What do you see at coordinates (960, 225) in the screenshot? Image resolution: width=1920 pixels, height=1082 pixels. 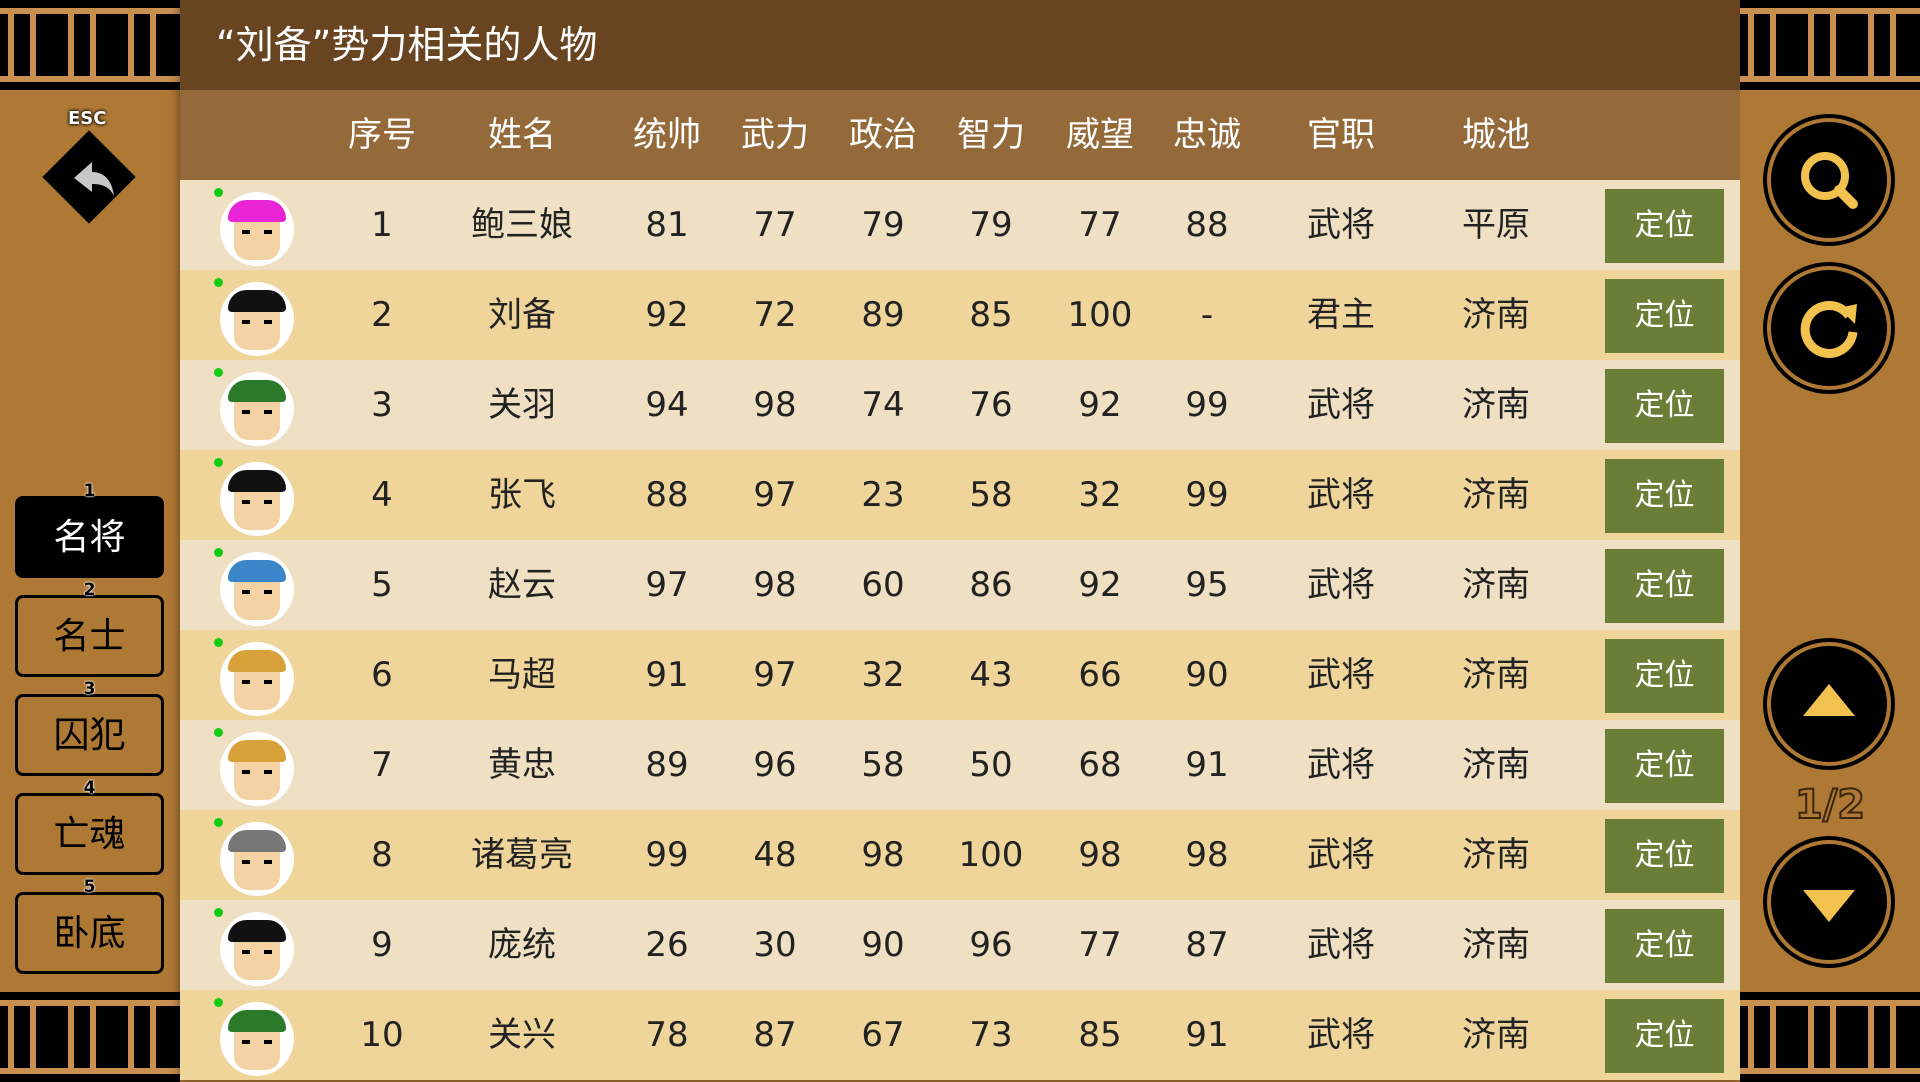 I see `table-row: 1 鲍三娘 81 77 79 79 77 88 武将 平原 定位` at bounding box center [960, 225].